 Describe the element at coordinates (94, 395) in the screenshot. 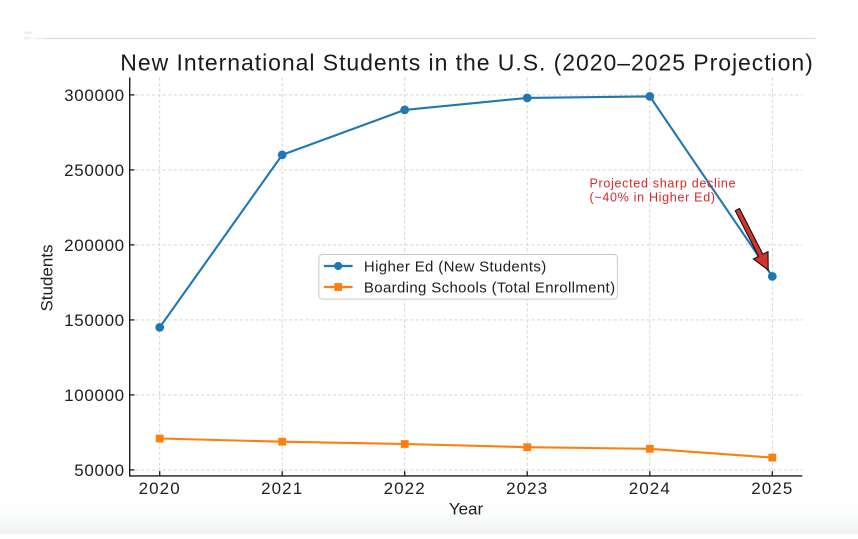

I see `svg-text: 100000` at that location.